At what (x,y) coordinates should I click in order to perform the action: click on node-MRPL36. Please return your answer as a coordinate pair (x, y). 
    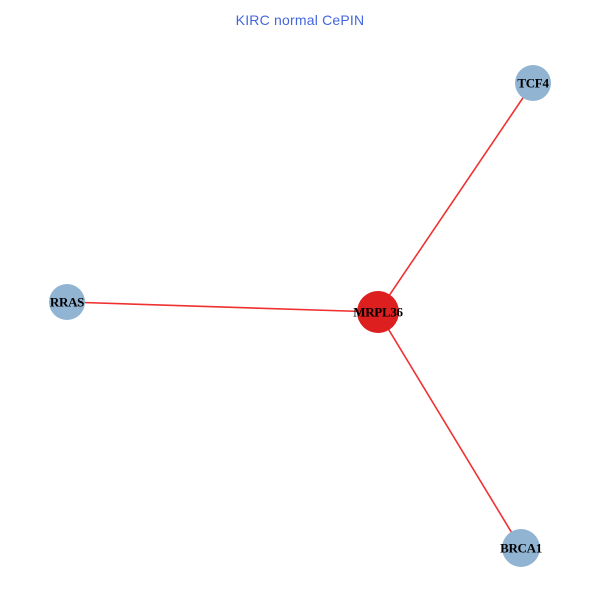
    Looking at the image, I should click on (378, 312).